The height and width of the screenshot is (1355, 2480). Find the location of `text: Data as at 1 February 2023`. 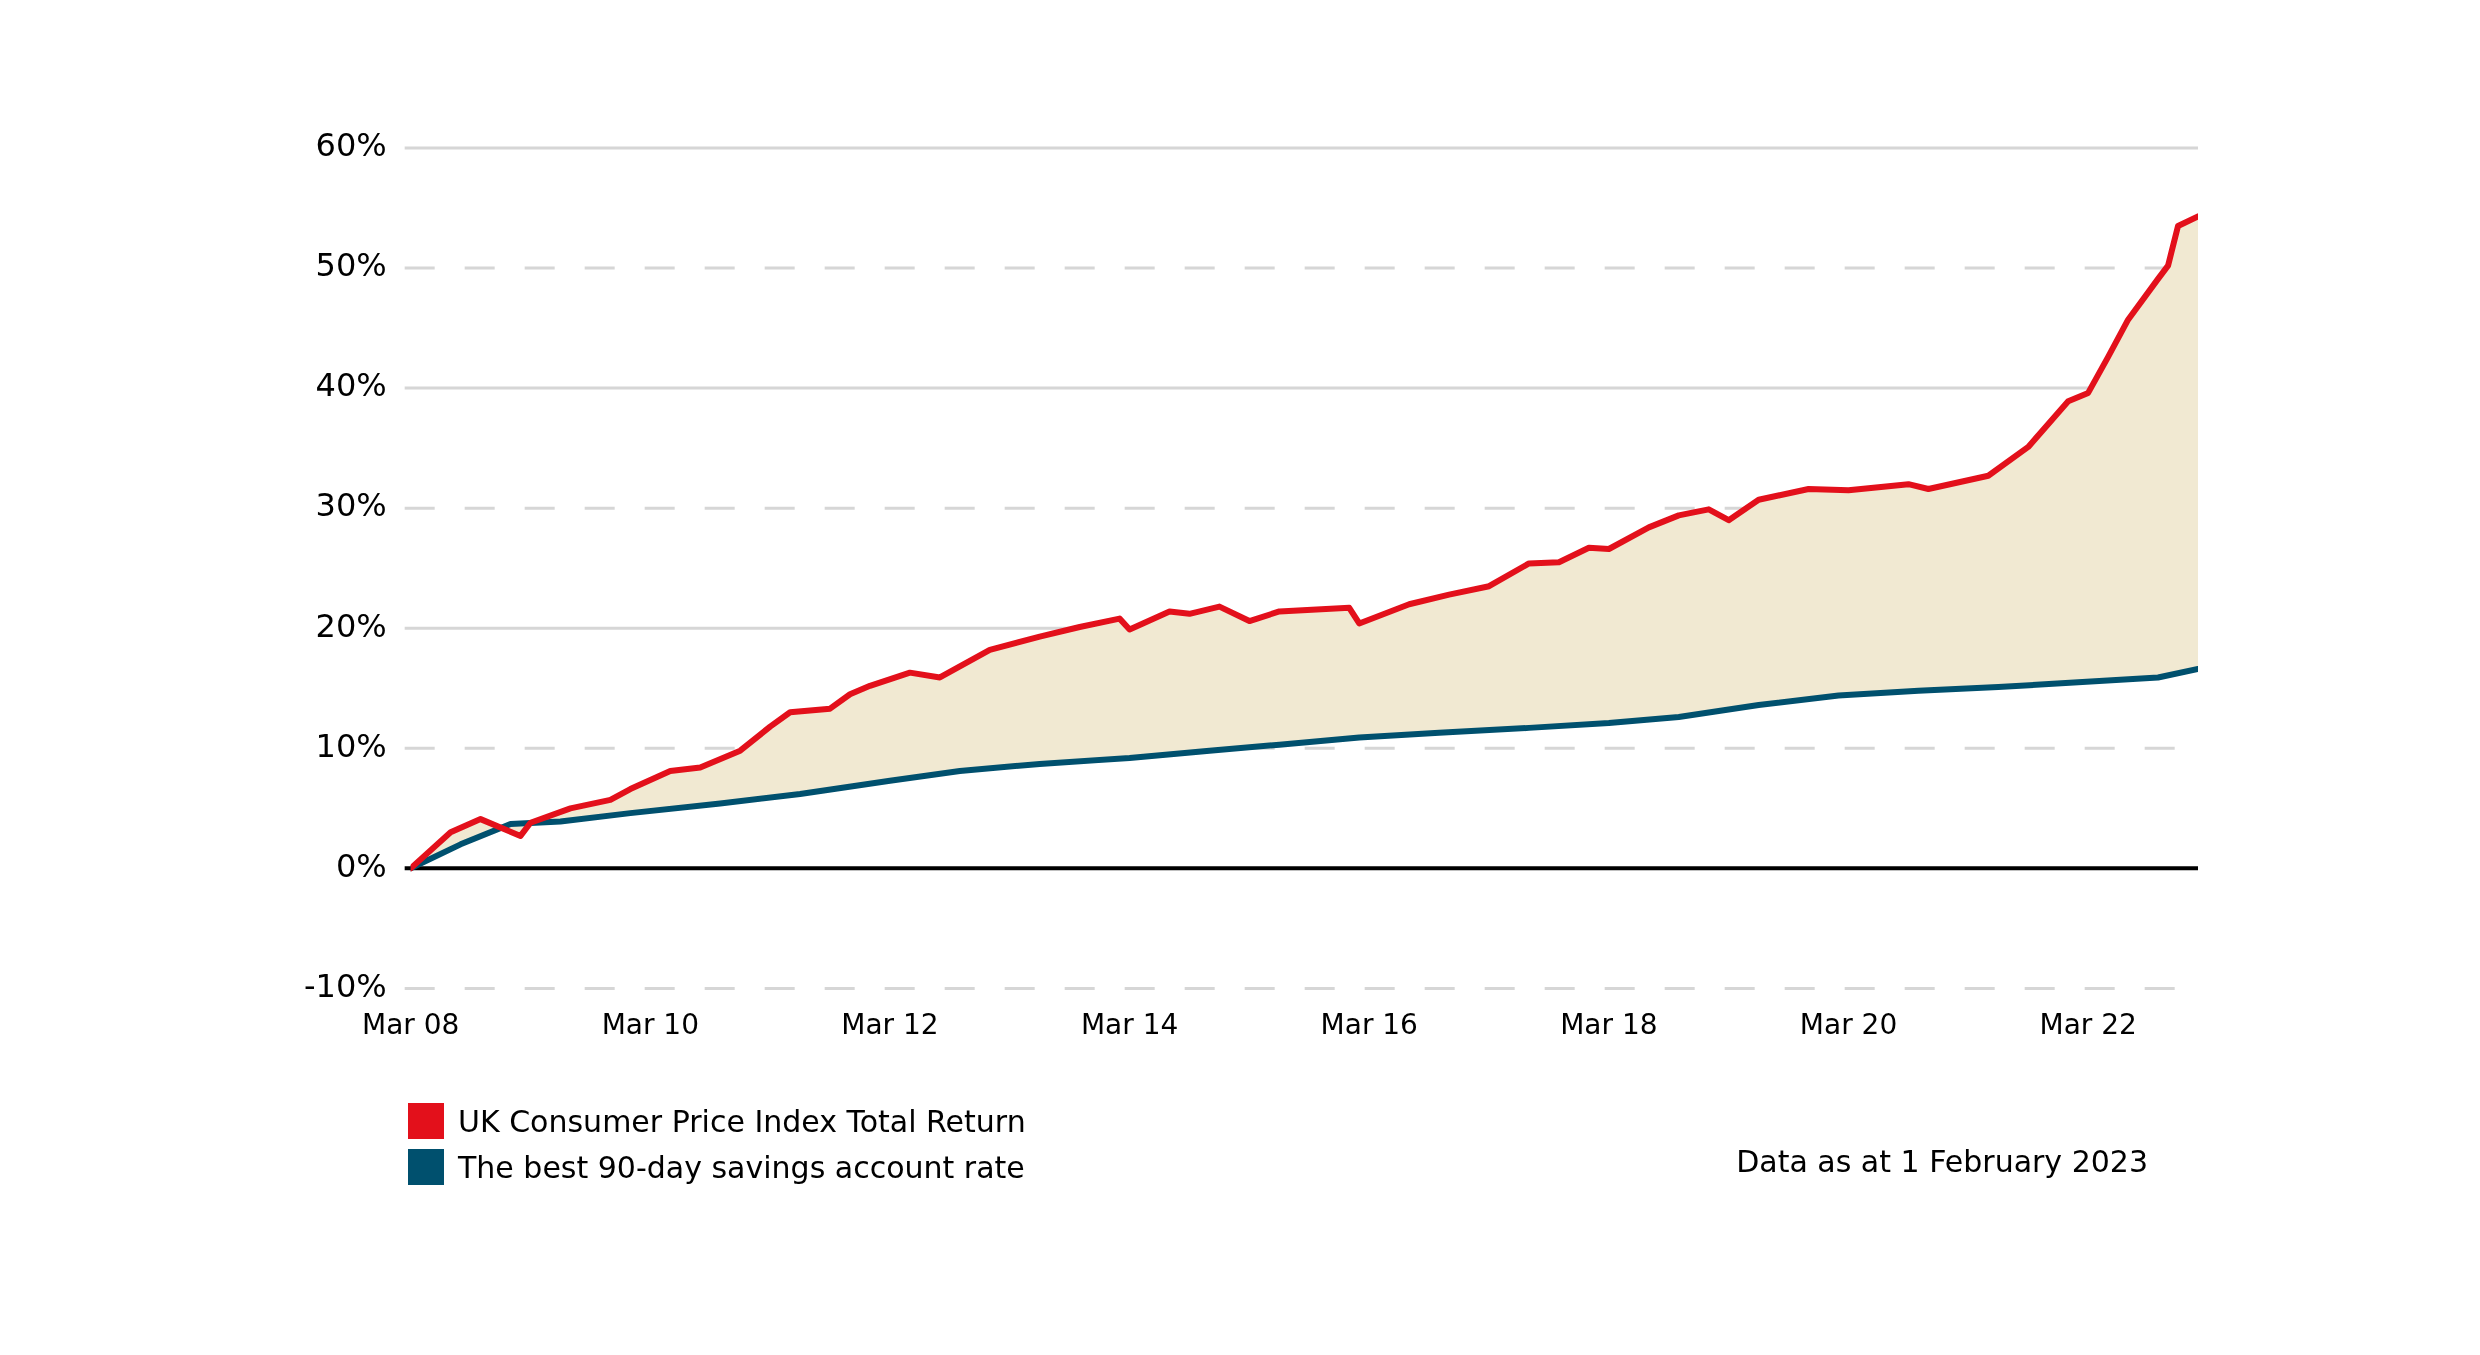

text: Data as at 1 February 2023 is located at coordinates (1942, 1162).